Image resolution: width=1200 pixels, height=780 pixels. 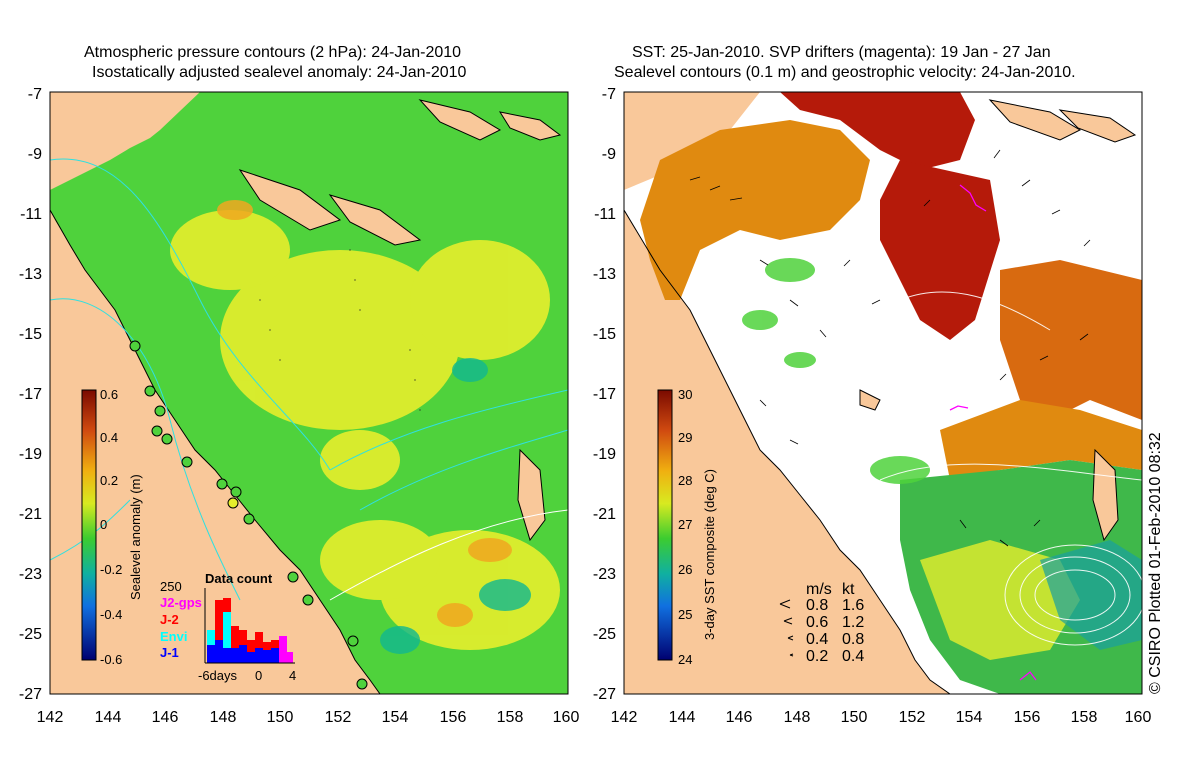 What do you see at coordinates (853, 622) in the screenshot?
I see `velocity-key-kt-row: 1.2` at bounding box center [853, 622].